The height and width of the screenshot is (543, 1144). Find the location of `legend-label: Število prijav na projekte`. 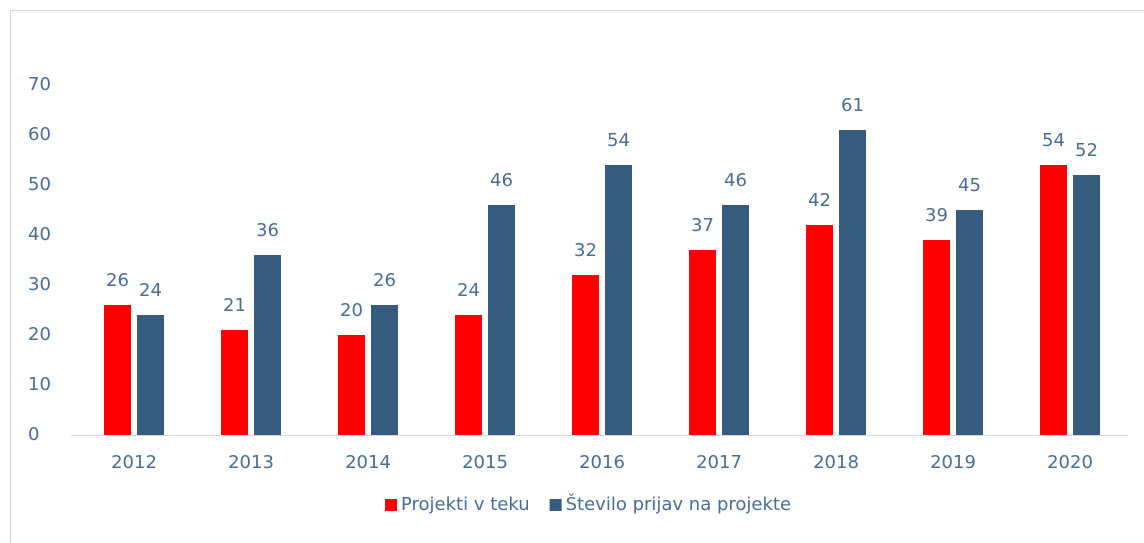

legend-label: Število prijav na projekte is located at coordinates (678, 504).